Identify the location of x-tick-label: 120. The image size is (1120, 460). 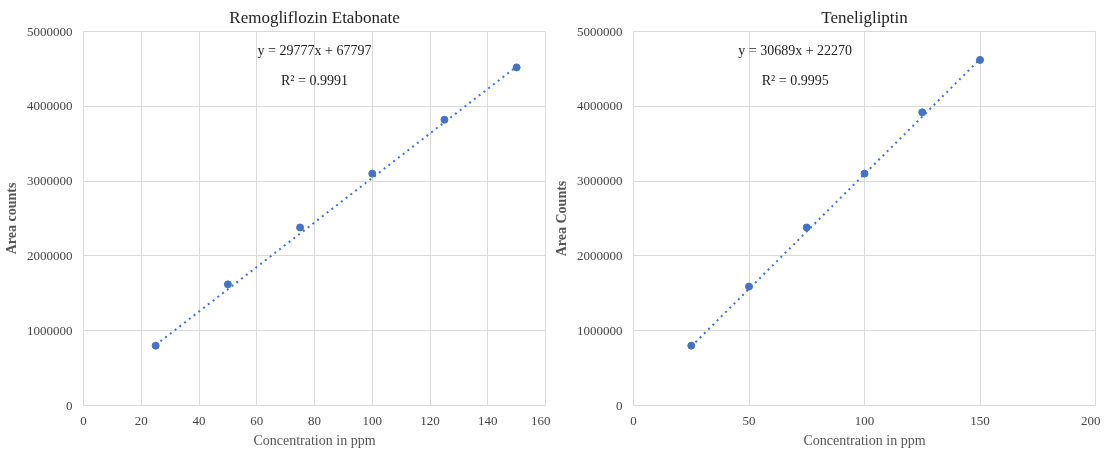
(430, 420).